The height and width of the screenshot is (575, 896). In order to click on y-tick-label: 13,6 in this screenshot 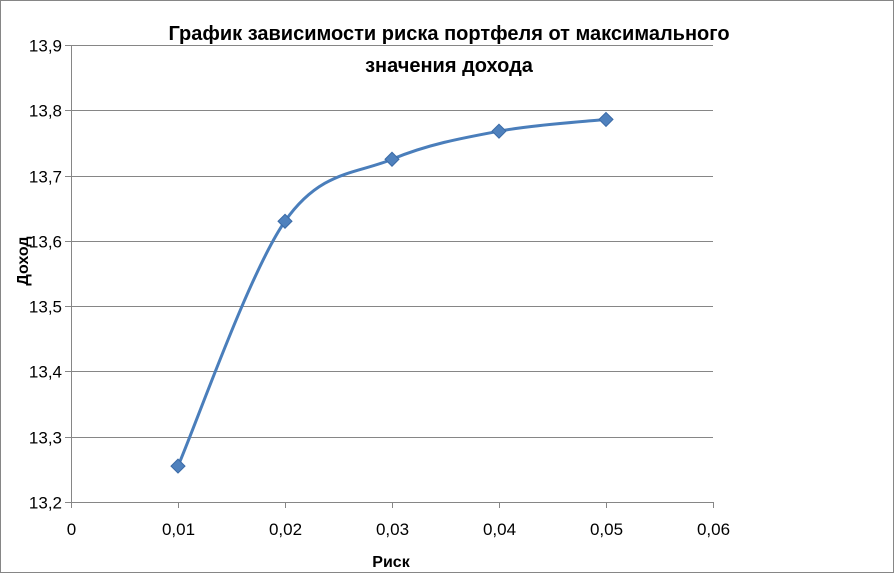, I will do `click(45, 242)`.